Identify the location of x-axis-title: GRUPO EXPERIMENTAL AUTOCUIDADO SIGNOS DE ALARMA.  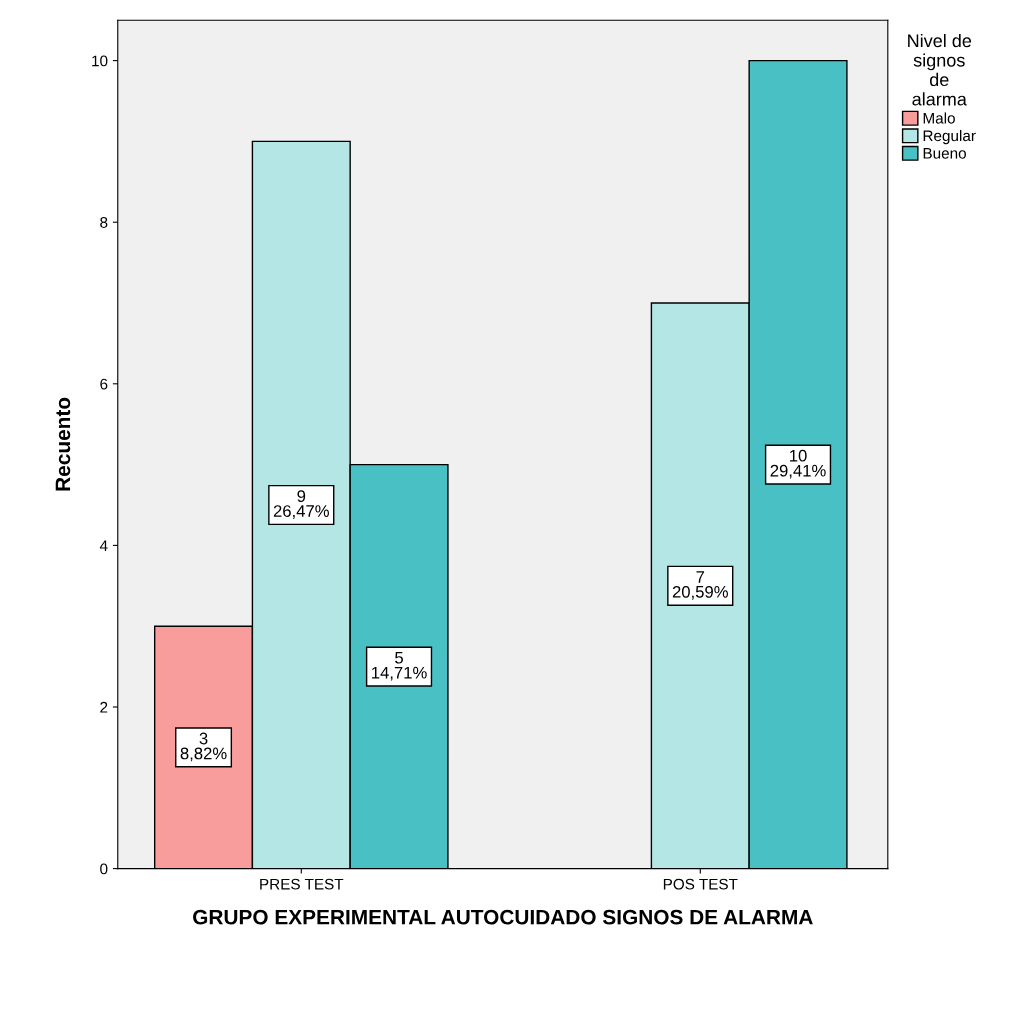
(503, 917).